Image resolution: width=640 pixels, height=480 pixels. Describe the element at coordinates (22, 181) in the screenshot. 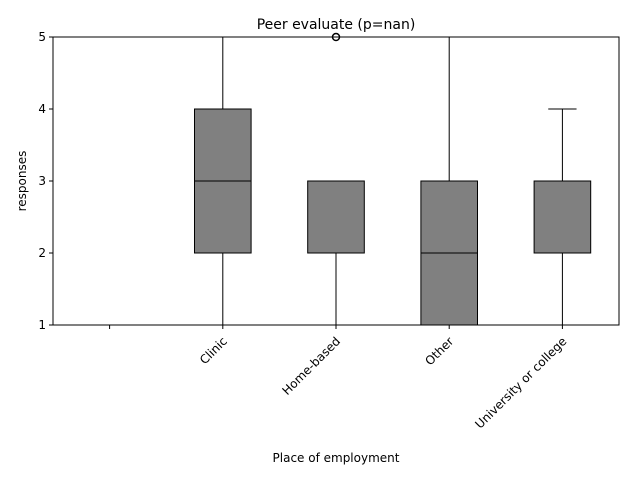

I see `y-axis-label: responses` at that location.